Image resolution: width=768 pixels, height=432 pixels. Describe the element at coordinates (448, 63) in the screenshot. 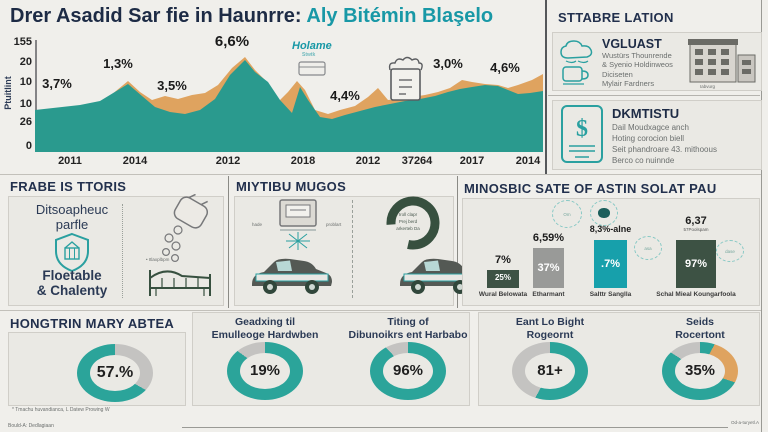

I see `area-annotation-5: 3,0%` at that location.